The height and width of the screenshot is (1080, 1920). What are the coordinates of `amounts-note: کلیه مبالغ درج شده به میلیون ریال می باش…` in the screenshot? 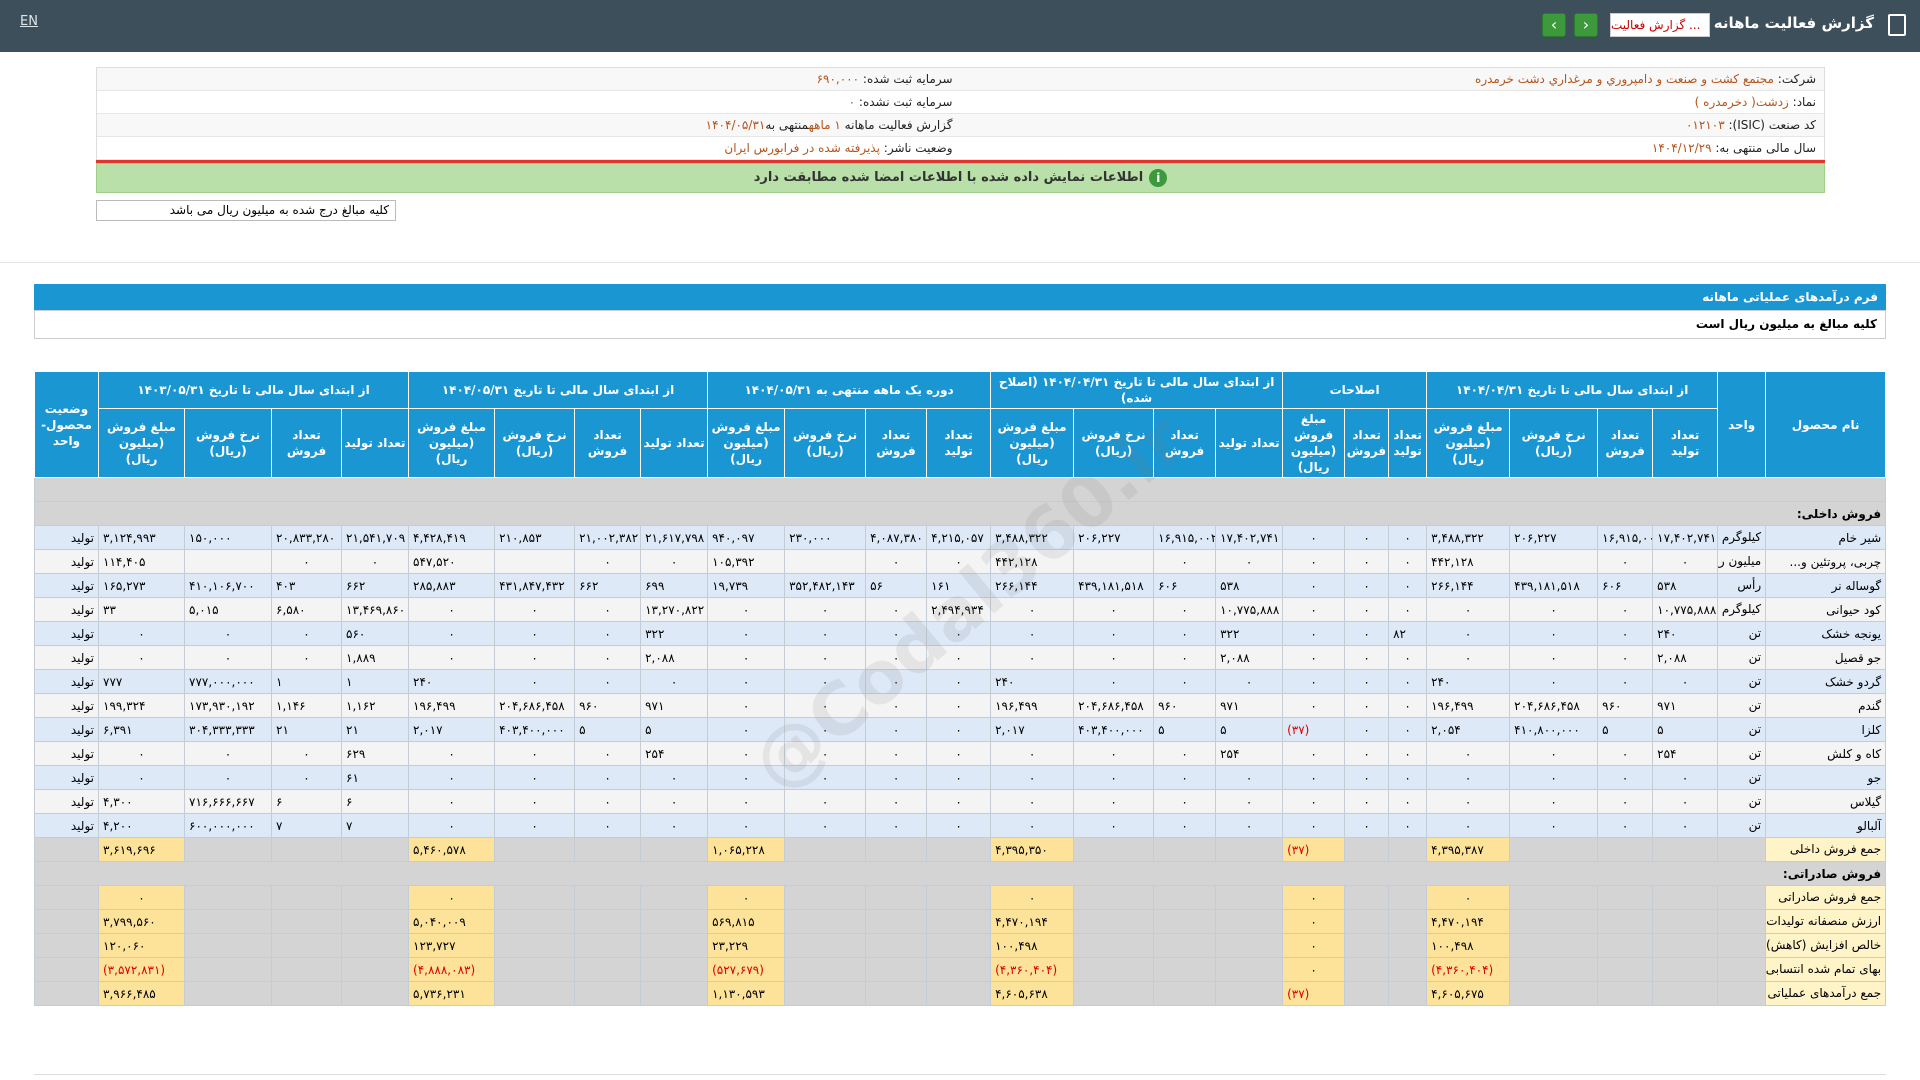 It's located at (246, 210).